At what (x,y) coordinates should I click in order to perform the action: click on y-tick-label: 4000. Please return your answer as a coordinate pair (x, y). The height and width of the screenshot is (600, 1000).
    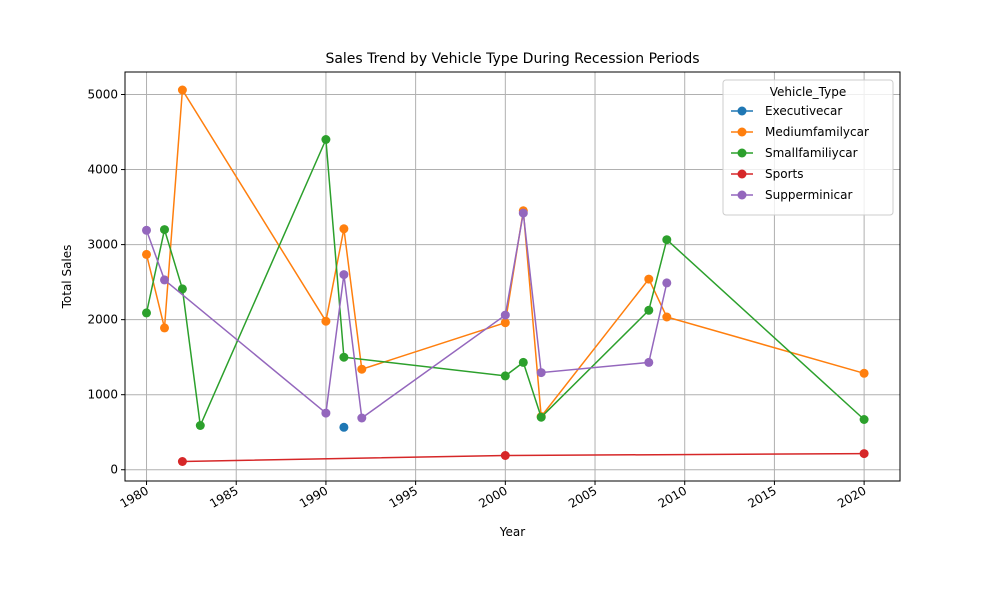
    Looking at the image, I should click on (102, 170).